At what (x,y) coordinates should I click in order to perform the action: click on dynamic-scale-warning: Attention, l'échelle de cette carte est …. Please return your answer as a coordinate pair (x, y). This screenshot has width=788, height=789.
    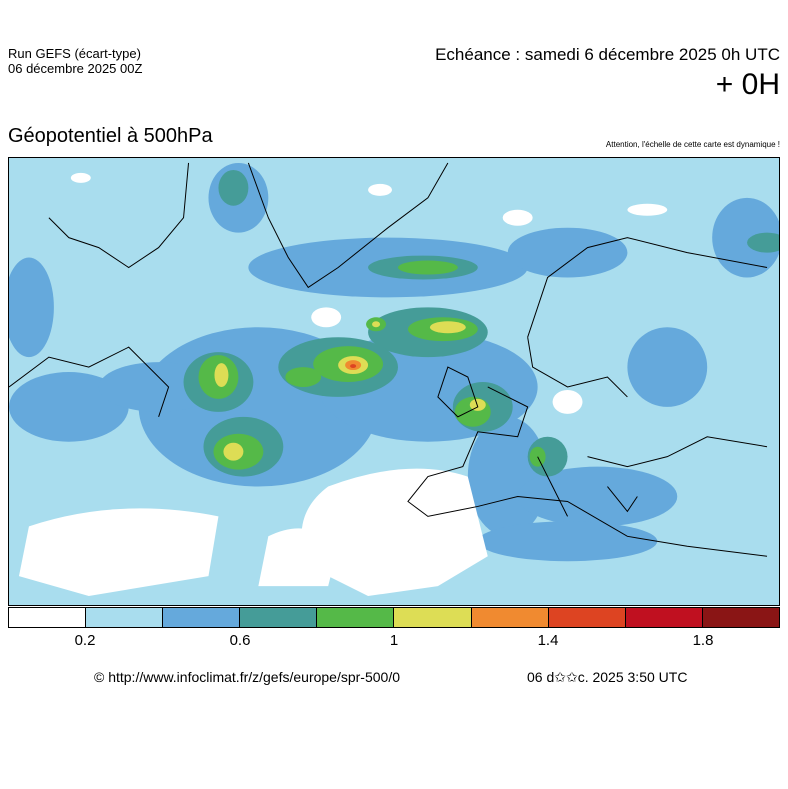
    Looking at the image, I should click on (692, 144).